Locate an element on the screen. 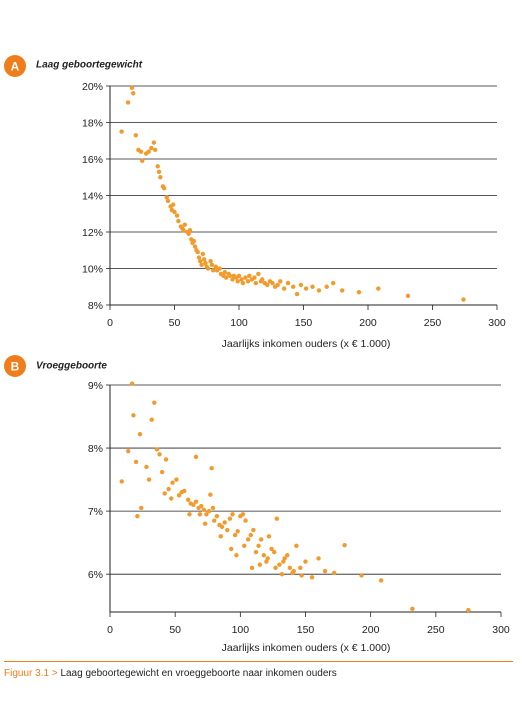 The height and width of the screenshot is (705, 522). panel-b-x-label: Jaarlijks inkomen ouders (x € 1.000) is located at coordinates (306, 648).